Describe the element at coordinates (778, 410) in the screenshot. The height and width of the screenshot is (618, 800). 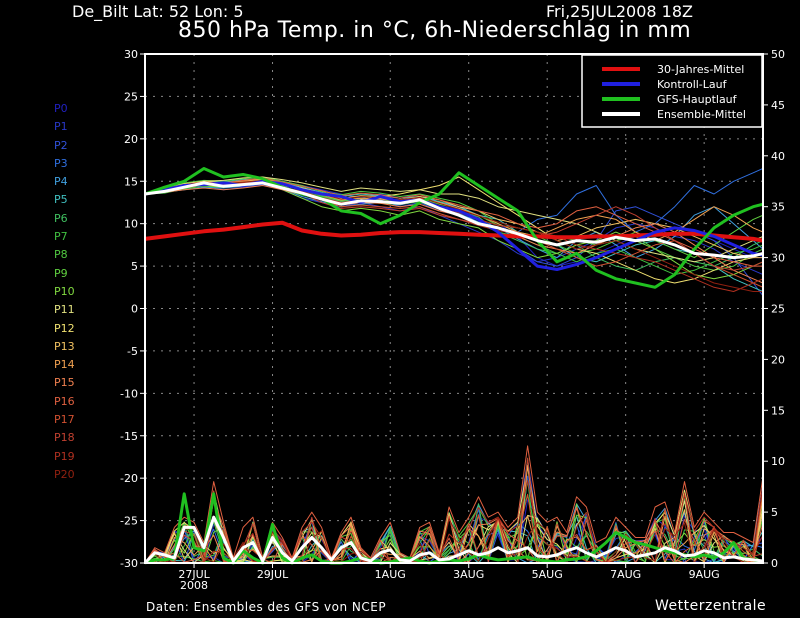
I see `y-right-tick-label: 15` at that location.